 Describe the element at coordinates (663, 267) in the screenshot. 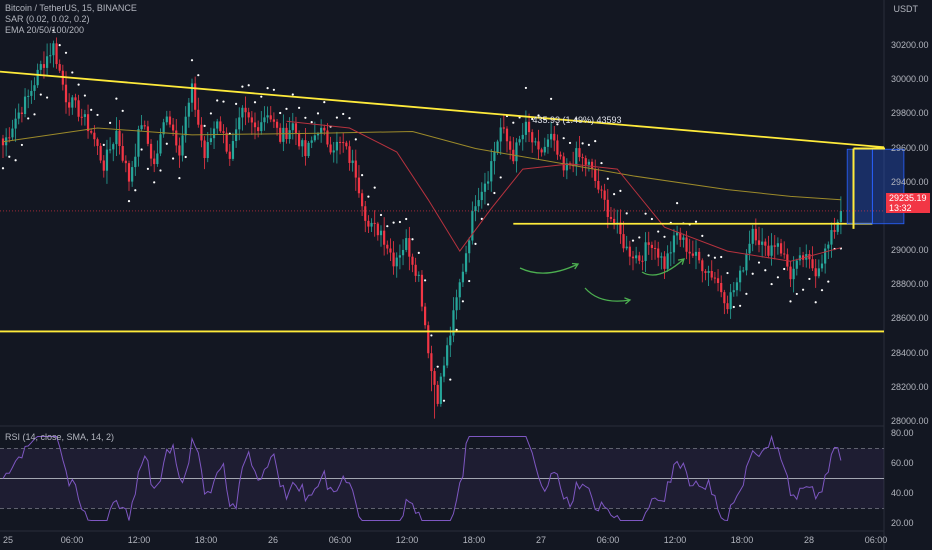

I see `arrow-right-shoulder` at that location.